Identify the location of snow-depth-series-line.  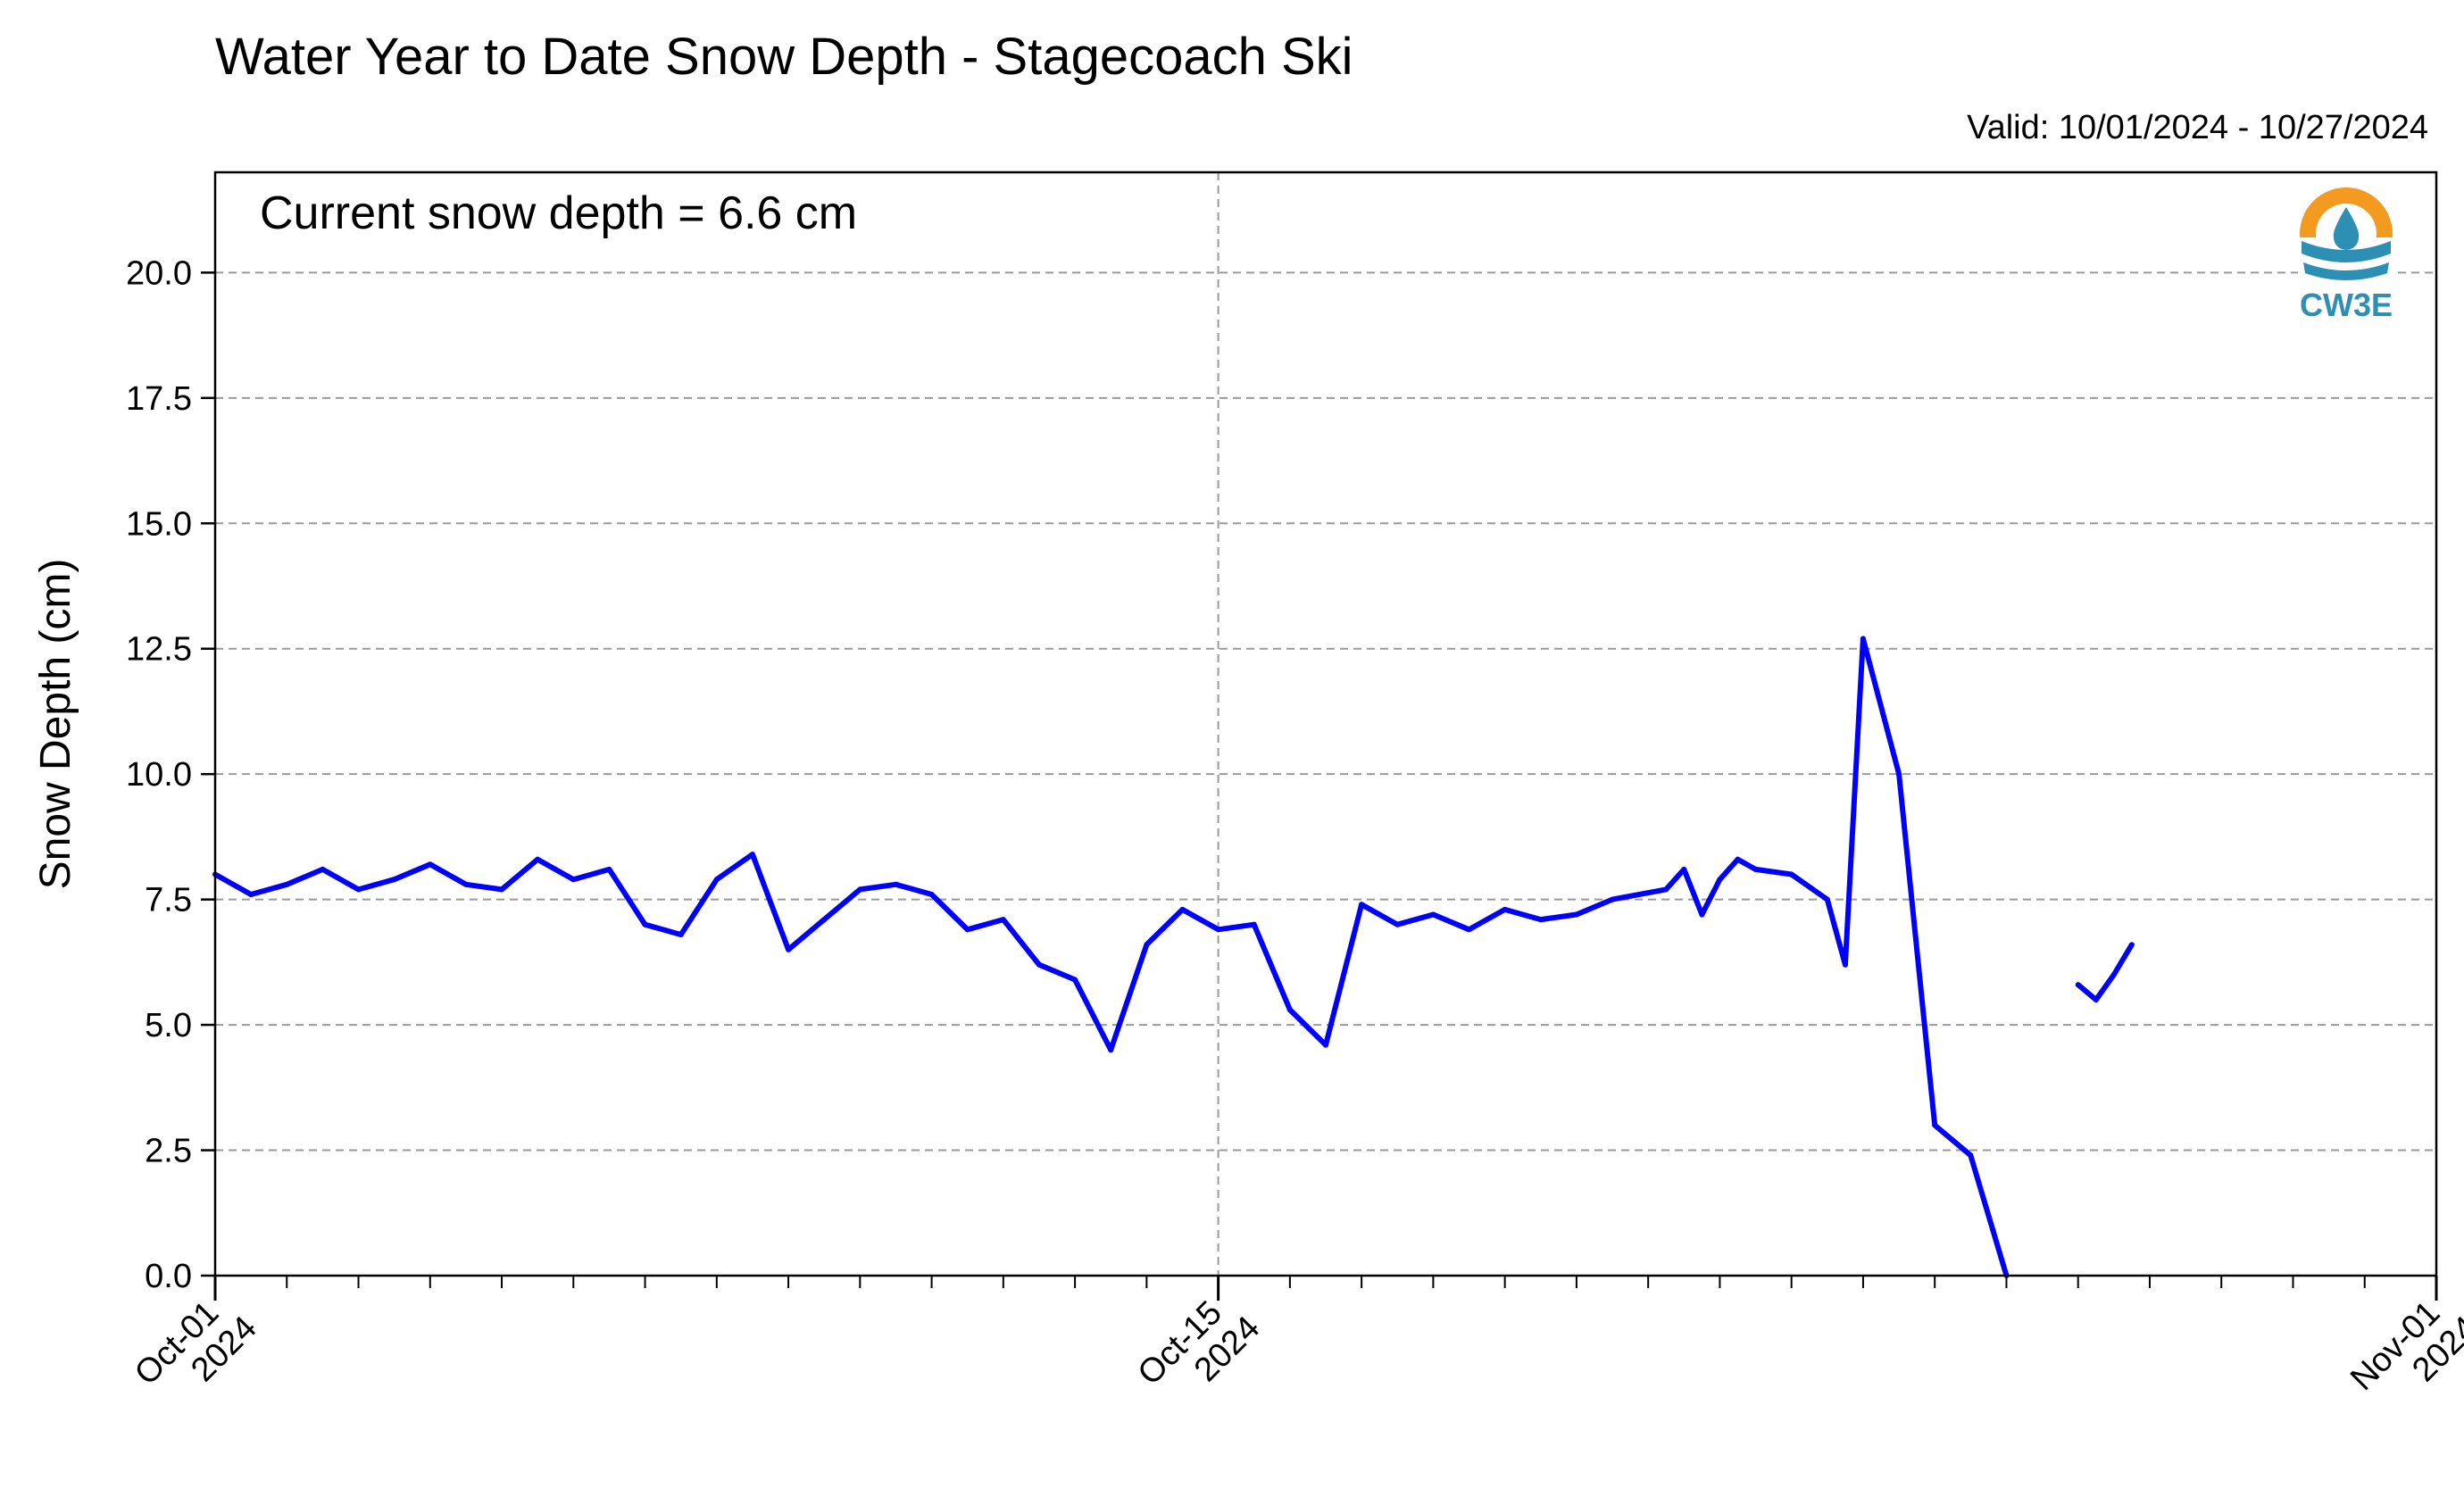
(2105, 972).